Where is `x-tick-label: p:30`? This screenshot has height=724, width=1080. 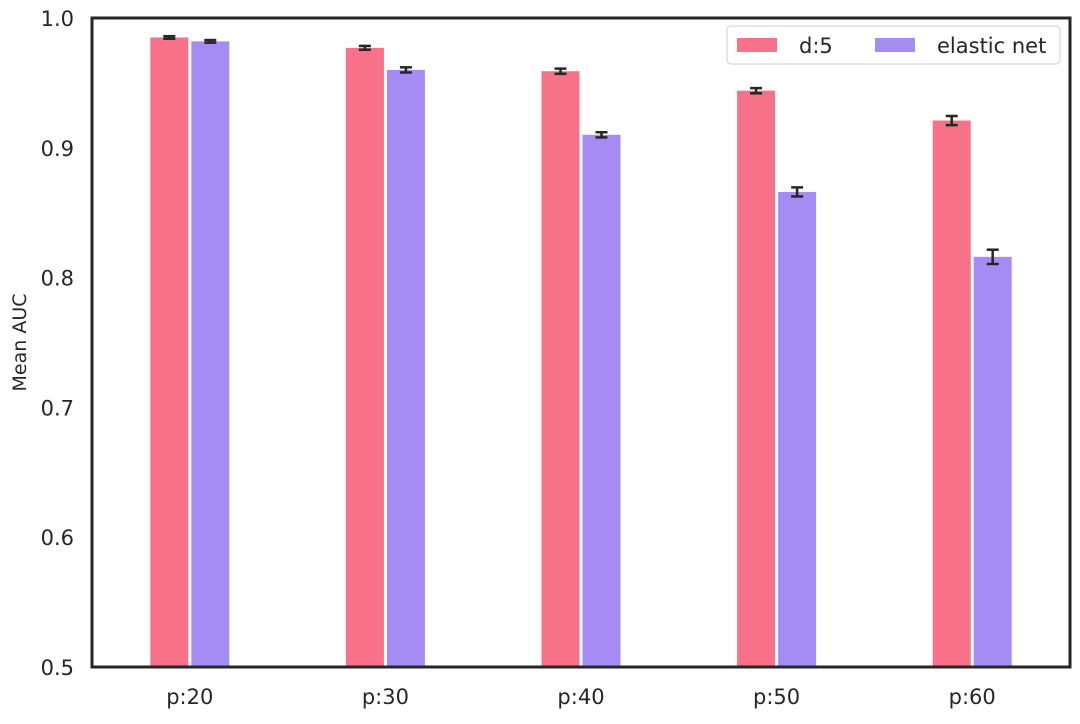 x-tick-label: p:30 is located at coordinates (385, 697).